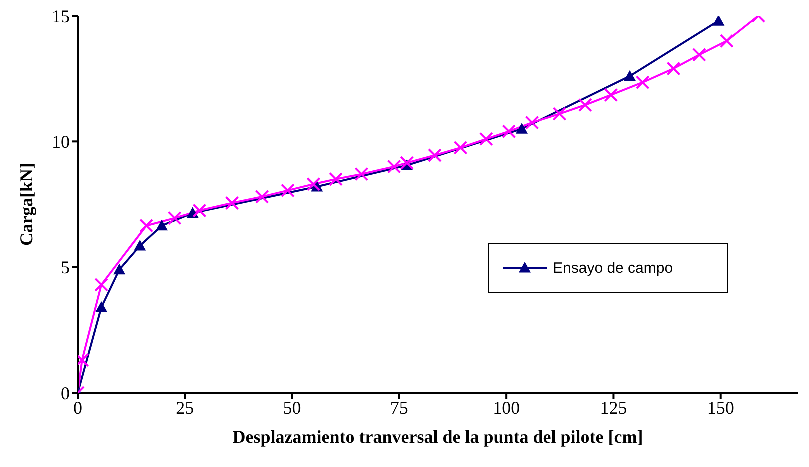 This screenshot has height=467, width=809. I want to click on x-tick-label: 0, so click(78, 408).